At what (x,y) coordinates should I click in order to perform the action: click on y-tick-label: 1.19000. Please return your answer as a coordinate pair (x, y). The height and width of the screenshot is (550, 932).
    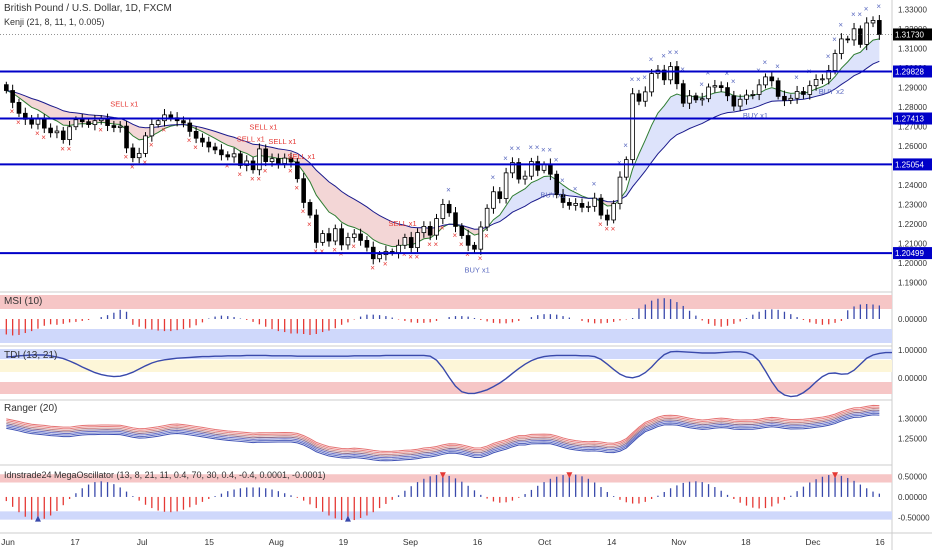
    Looking at the image, I should click on (912, 282).